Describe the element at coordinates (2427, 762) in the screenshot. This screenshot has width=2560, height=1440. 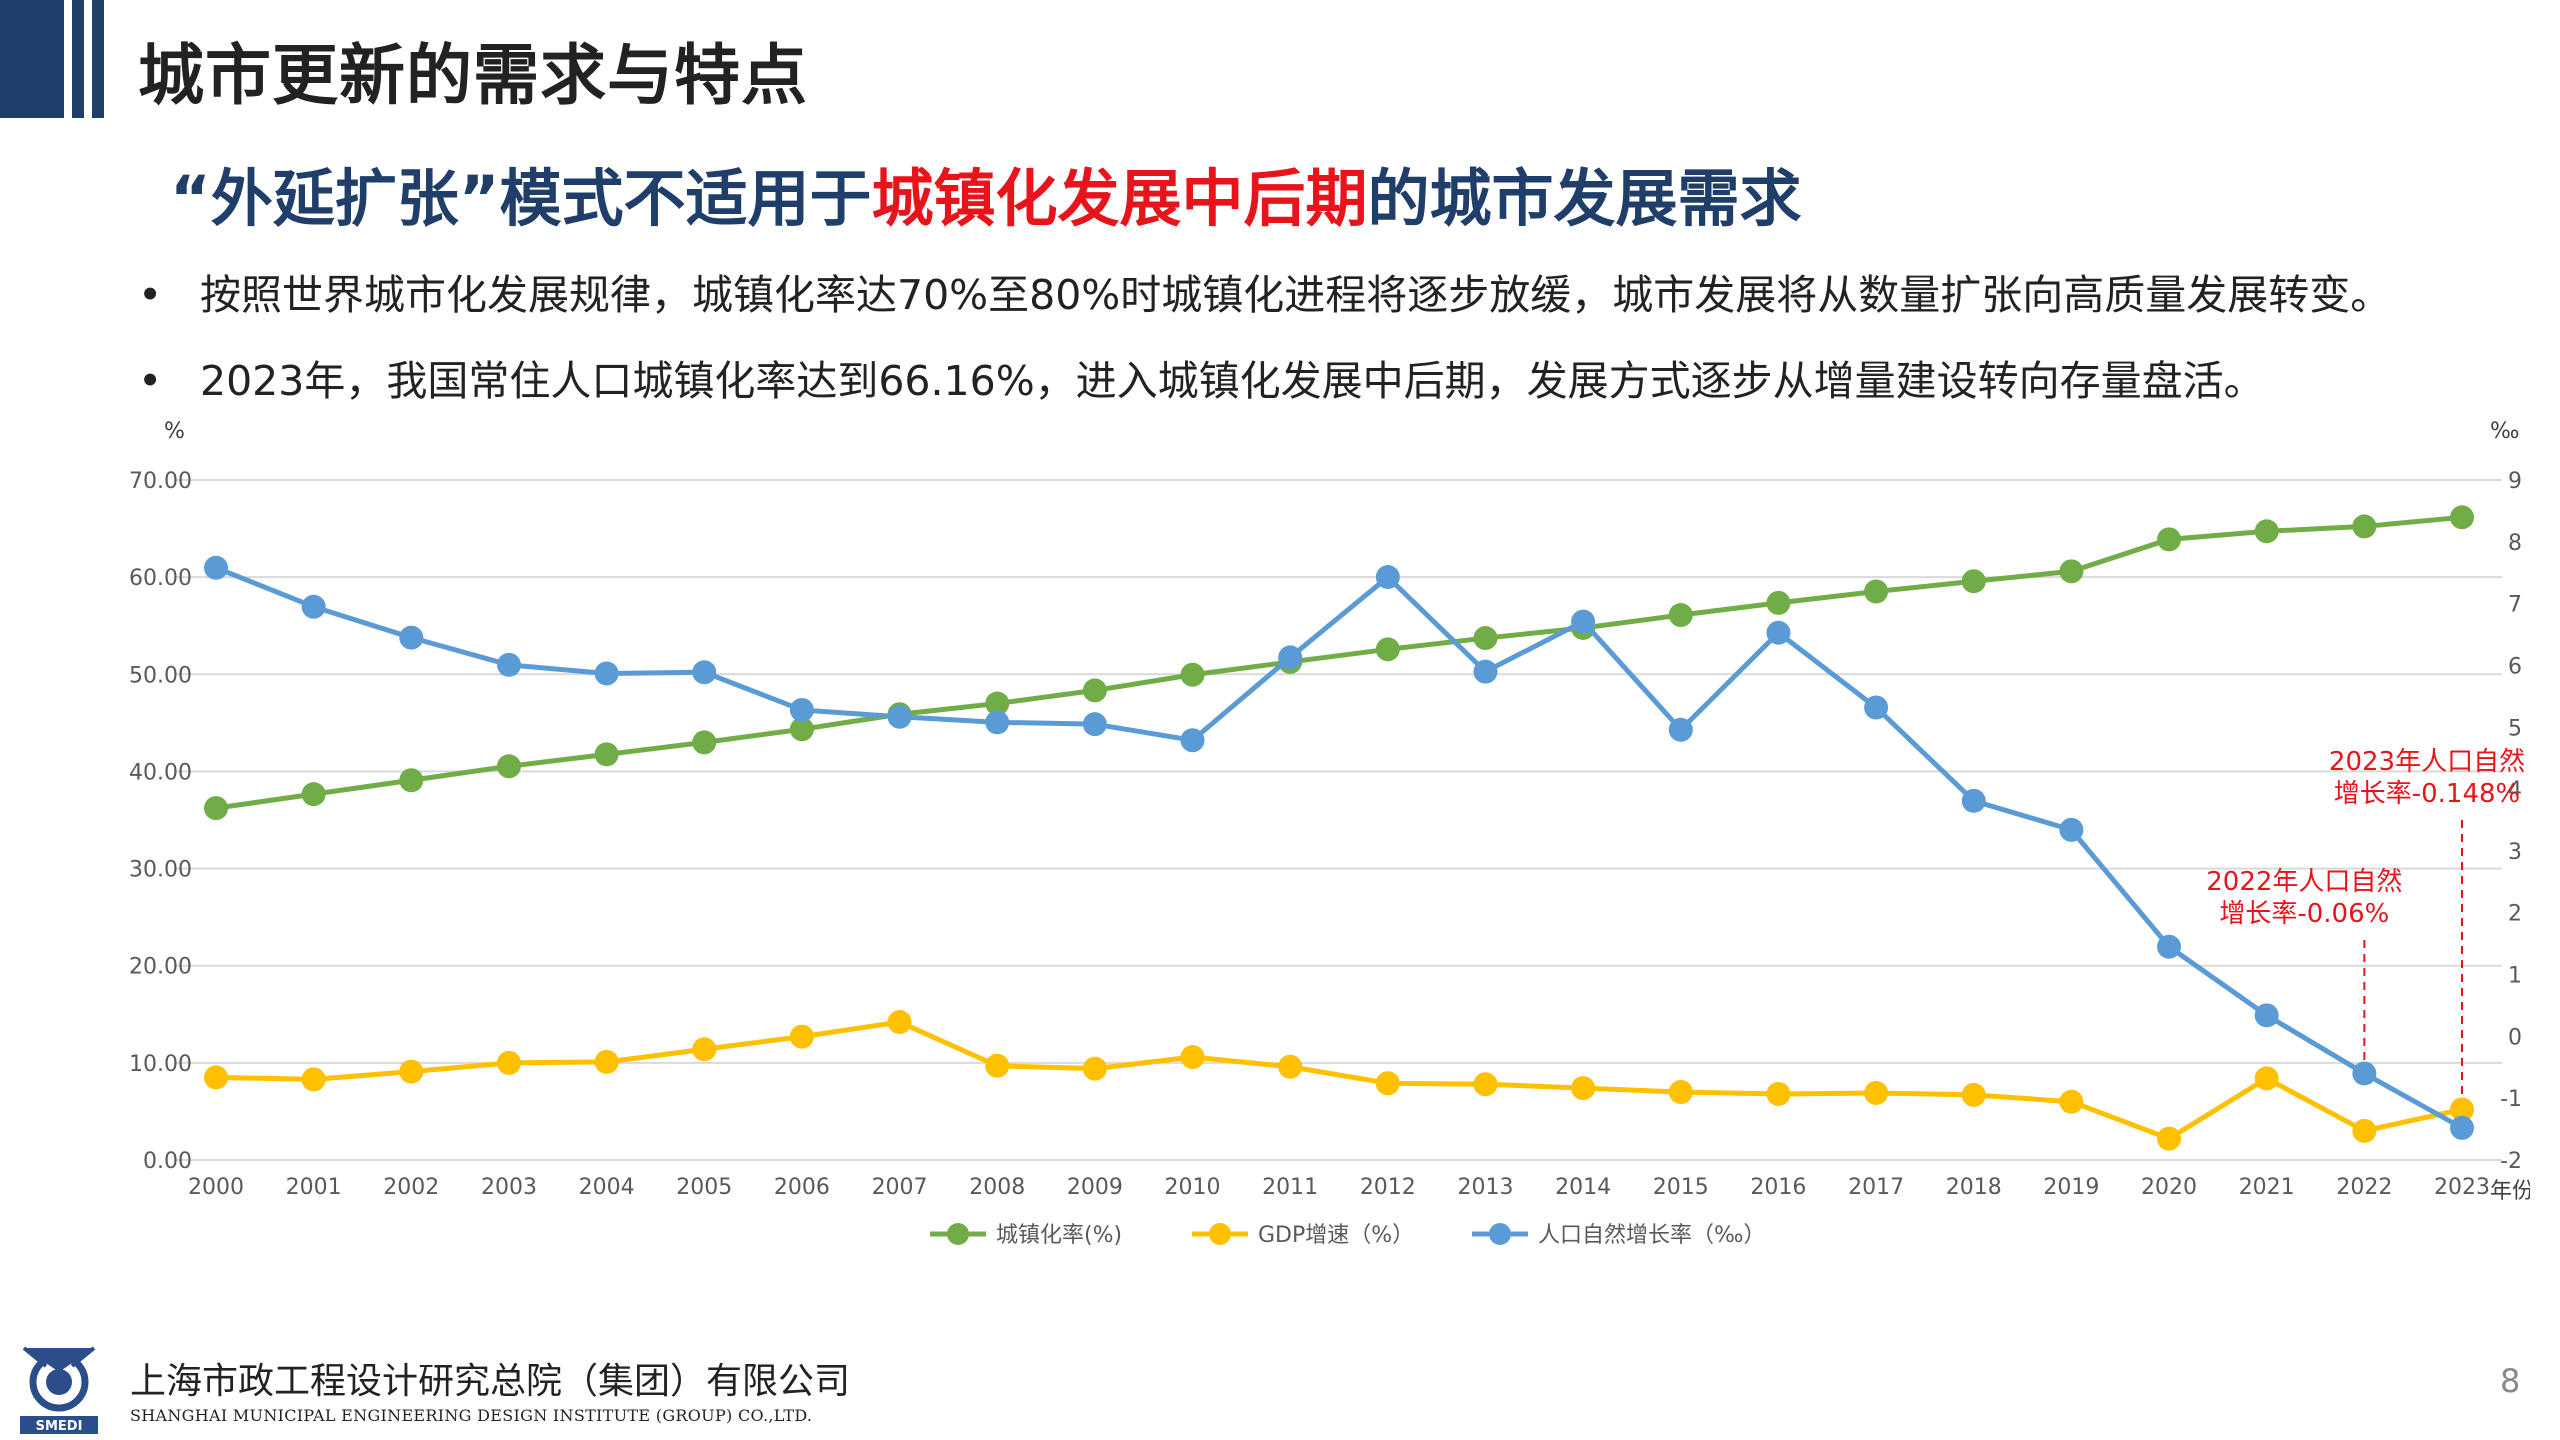
I see `annotation-label: 2023年人口自然` at that location.